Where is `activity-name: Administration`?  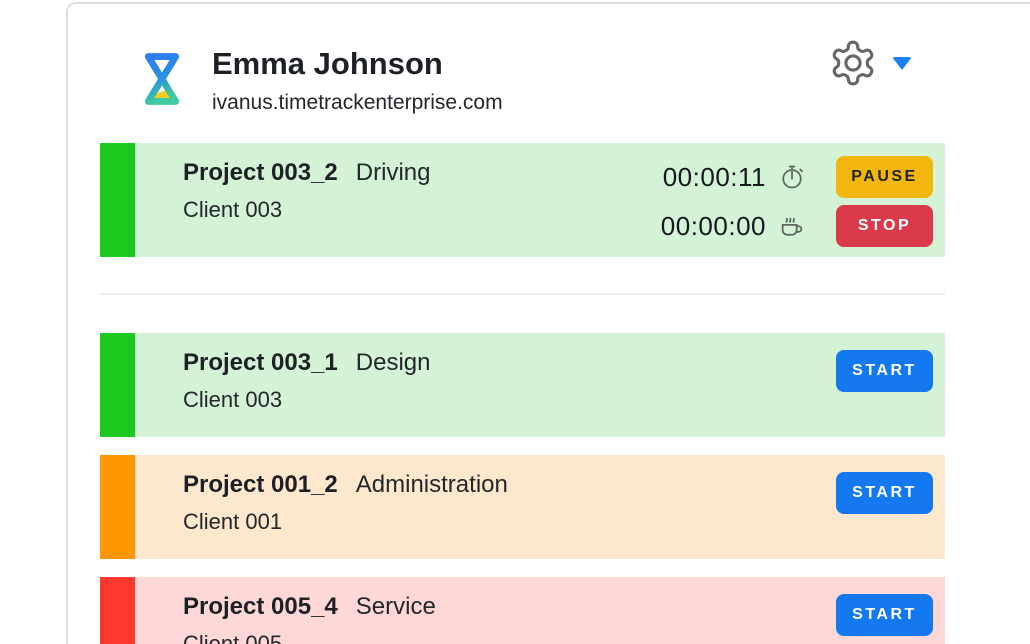 activity-name: Administration is located at coordinates (431, 484).